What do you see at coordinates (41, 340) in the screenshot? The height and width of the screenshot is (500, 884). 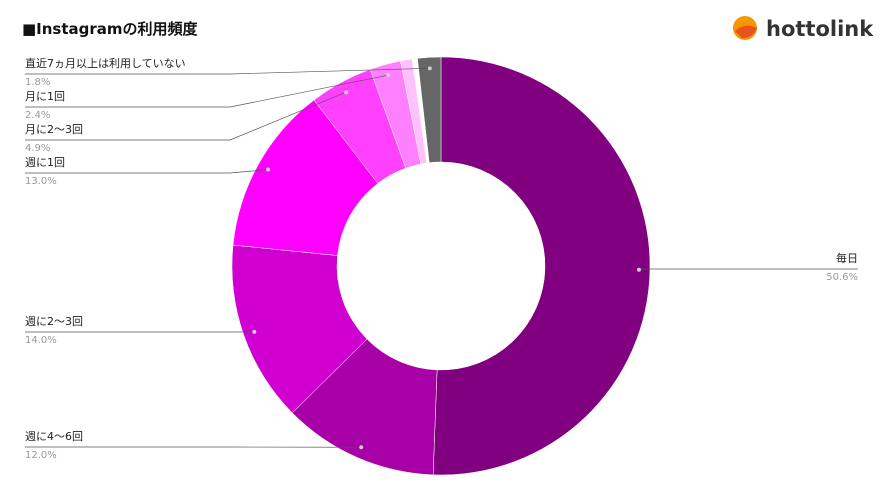 I see `value-label: 14.0%` at bounding box center [41, 340].